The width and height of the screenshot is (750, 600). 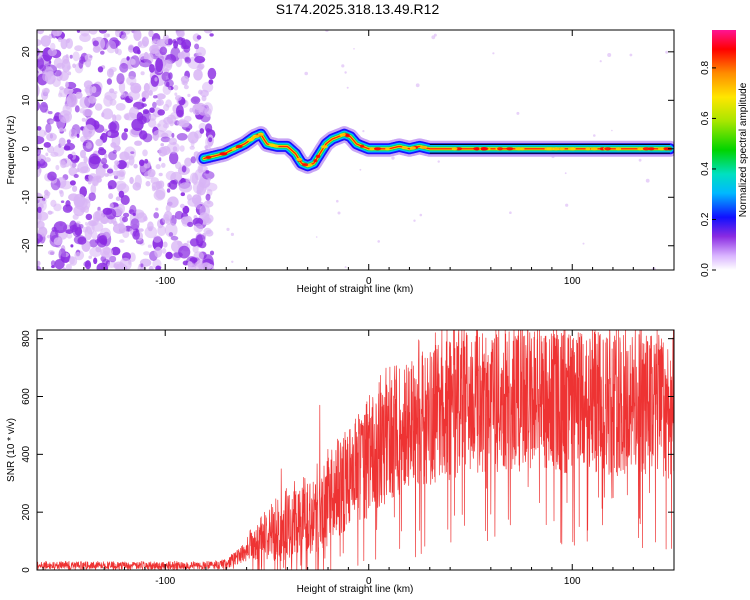 What do you see at coordinates (26, 52) in the screenshot?
I see `y-tick-label: 20` at bounding box center [26, 52].